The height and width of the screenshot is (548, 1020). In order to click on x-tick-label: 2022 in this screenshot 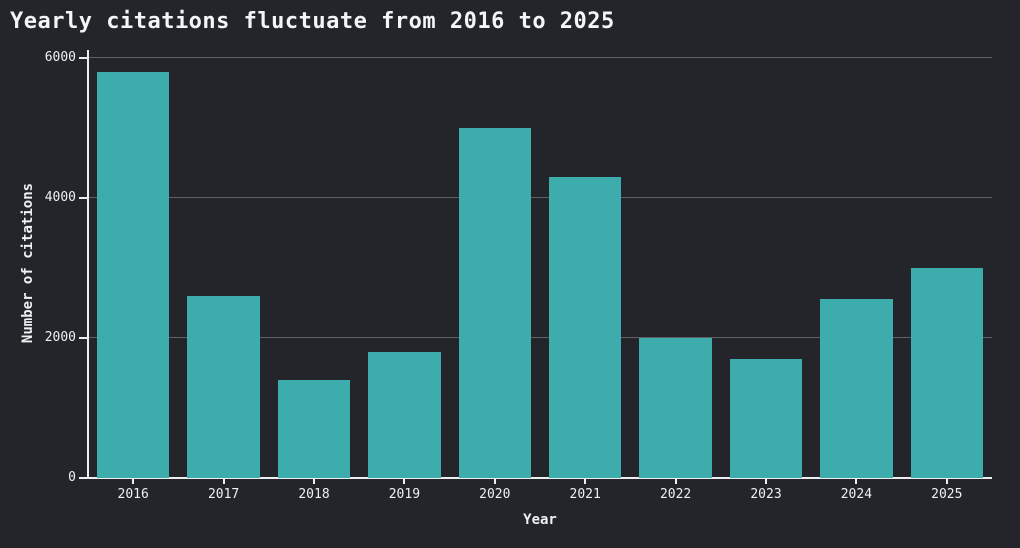, I will do `click(675, 494)`.